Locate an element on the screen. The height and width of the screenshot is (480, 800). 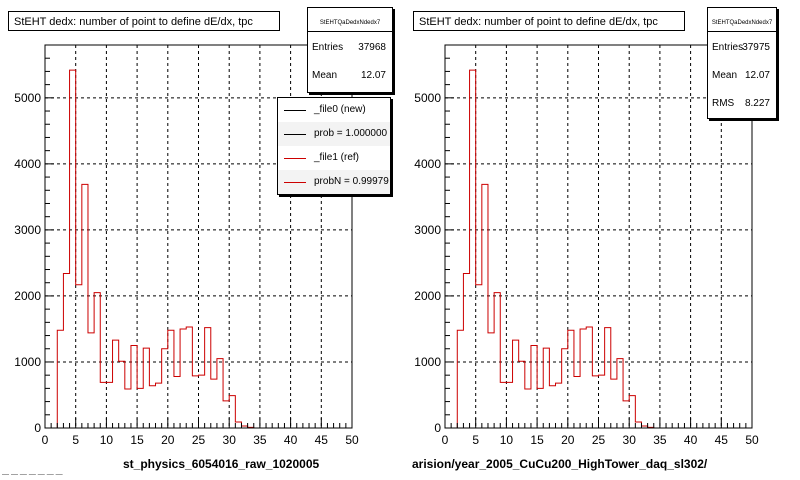
legend-entry-probn: probN = 0.99979 is located at coordinates (334, 182).